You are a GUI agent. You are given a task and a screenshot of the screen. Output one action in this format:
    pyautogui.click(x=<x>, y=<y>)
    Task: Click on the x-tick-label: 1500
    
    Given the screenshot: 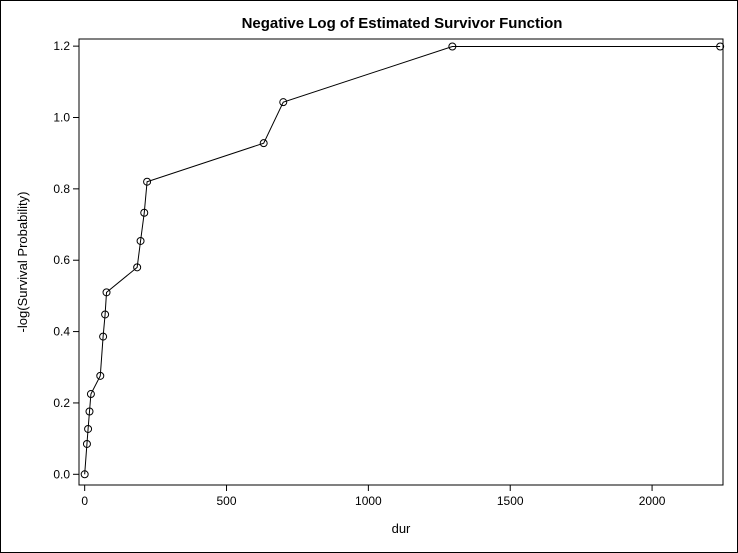 What is the action you would take?
    pyautogui.click(x=510, y=501)
    